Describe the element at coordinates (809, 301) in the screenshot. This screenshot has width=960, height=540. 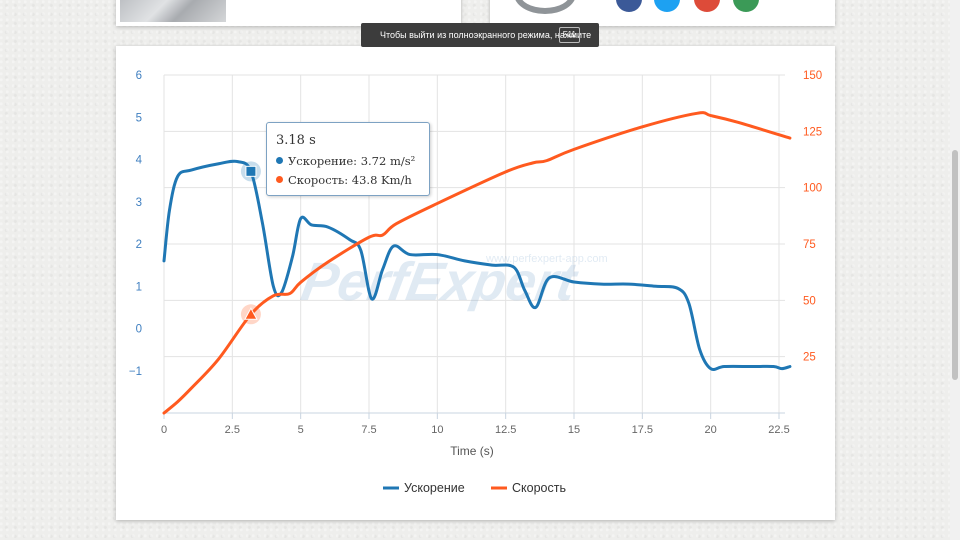
I see `y-right-tick-label: 50` at that location.